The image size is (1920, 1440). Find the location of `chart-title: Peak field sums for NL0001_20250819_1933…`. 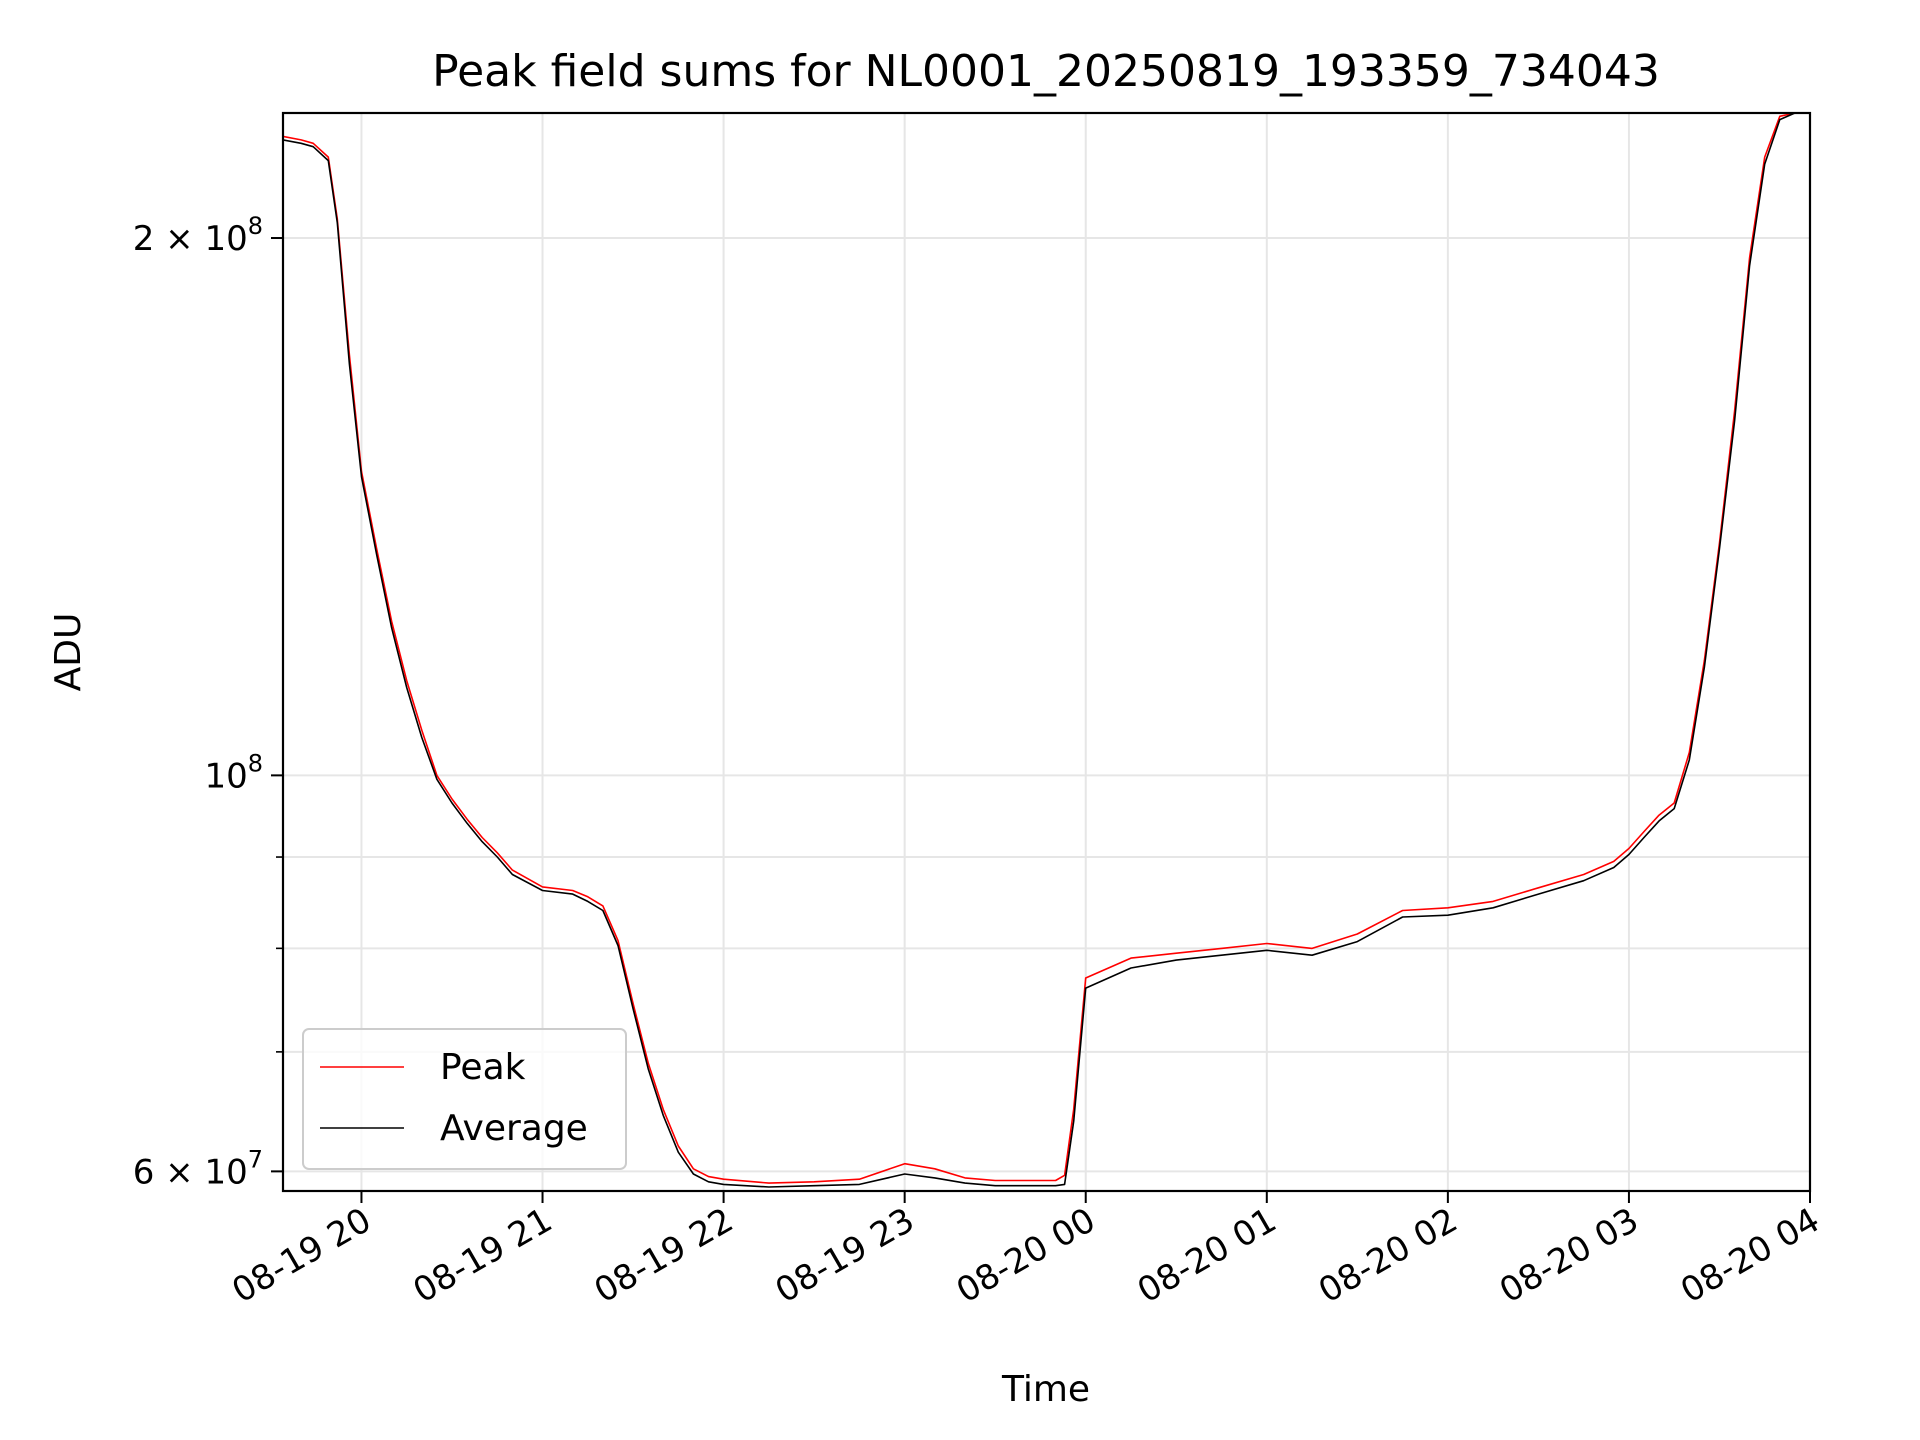

chart-title: Peak field sums for NL0001_20250819_1933… is located at coordinates (1046, 71).